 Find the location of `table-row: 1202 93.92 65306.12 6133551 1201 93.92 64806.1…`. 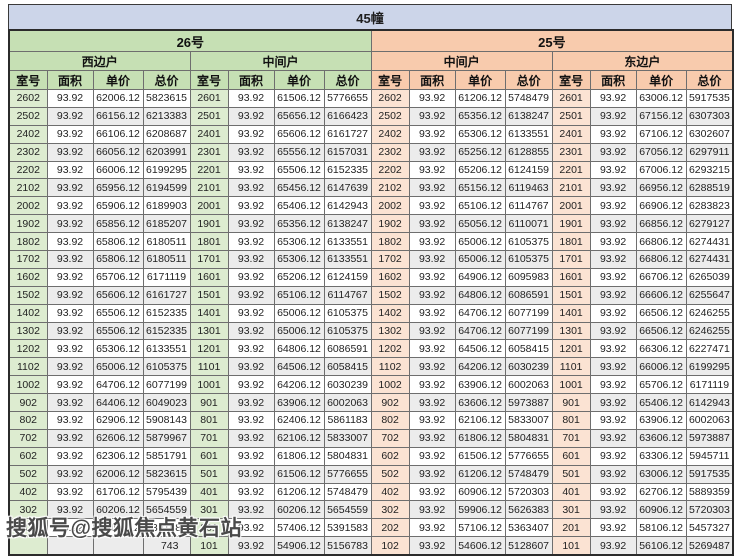

table-row: 1202 93.92 65306.12 6133551 1201 93.92 64806.1… is located at coordinates (371, 349).